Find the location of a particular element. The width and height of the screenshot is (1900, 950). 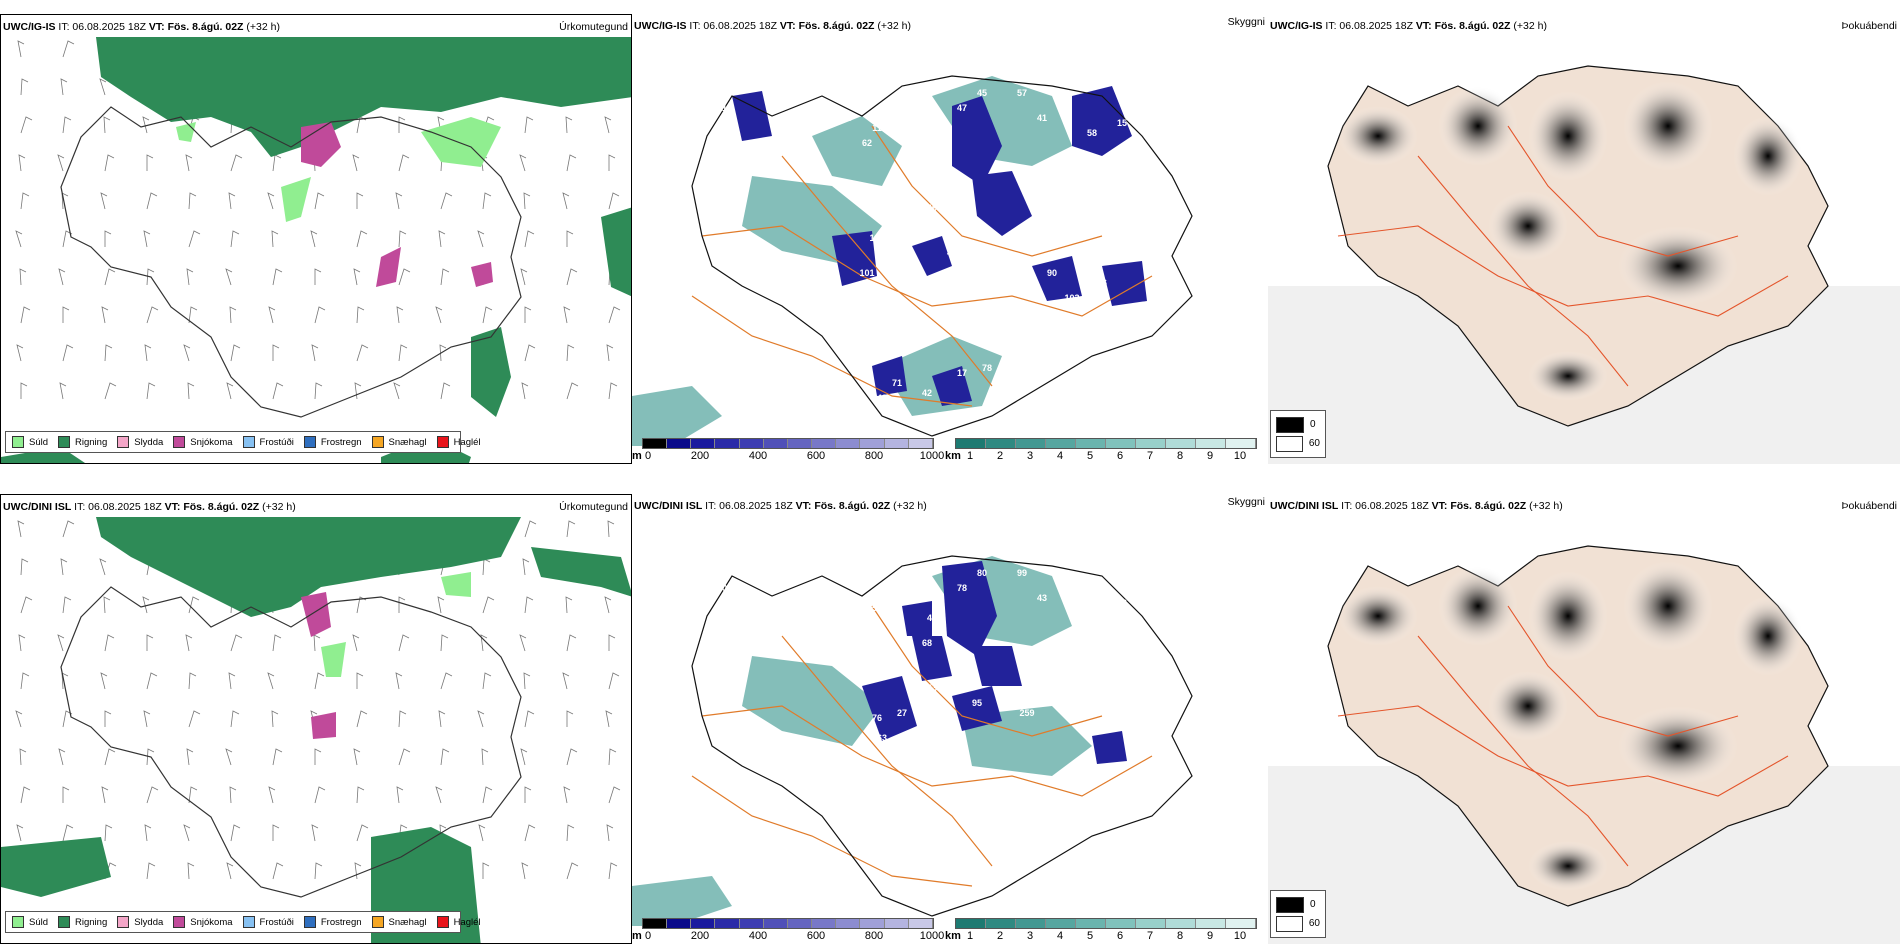

ceiling-value: 40 is located at coordinates (932, 618).